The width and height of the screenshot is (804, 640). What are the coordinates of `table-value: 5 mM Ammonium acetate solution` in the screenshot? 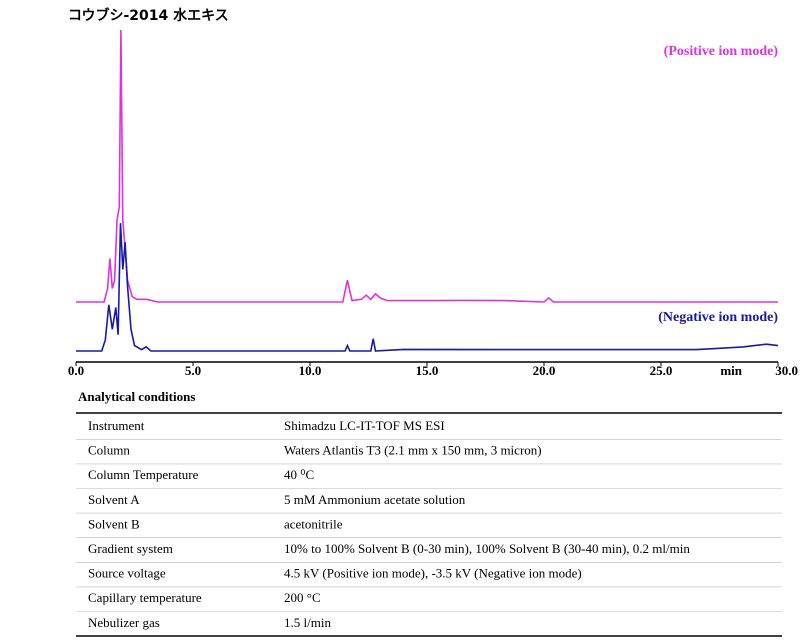 It's located at (375, 499).